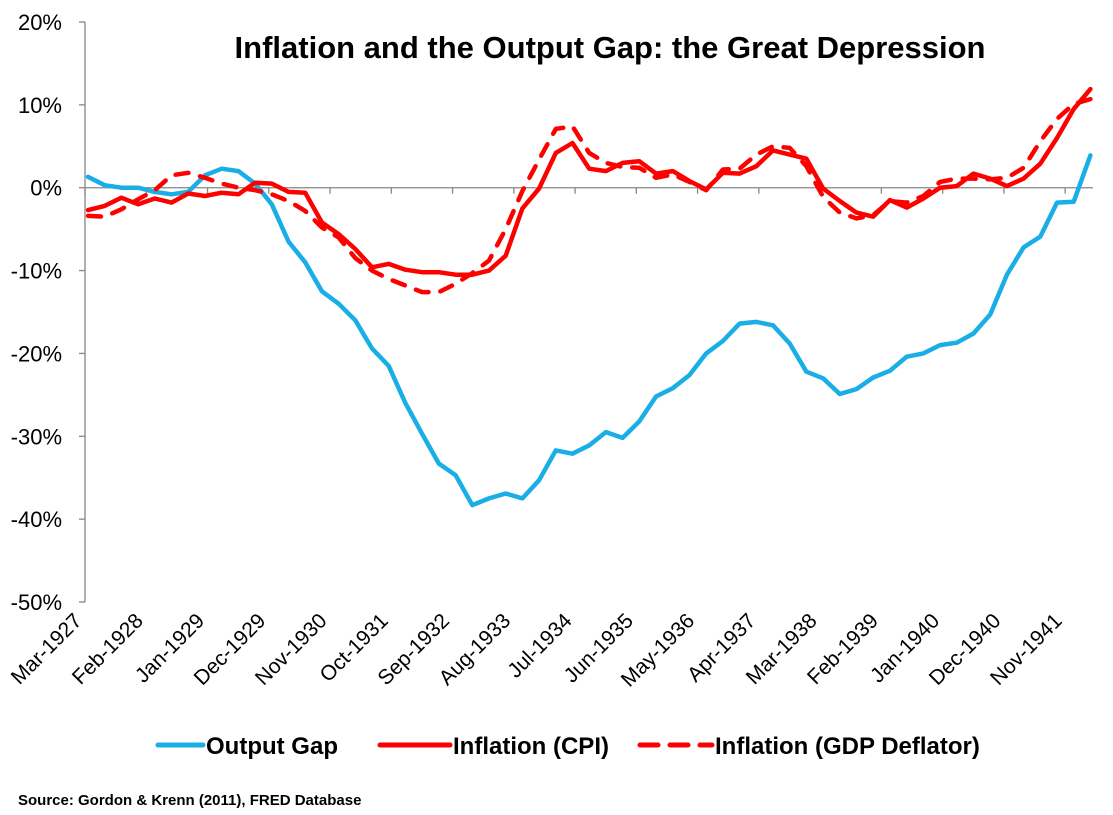 The width and height of the screenshot is (1113, 815). What do you see at coordinates (36, 519) in the screenshot?
I see `y-tick-label: -40%` at bounding box center [36, 519].